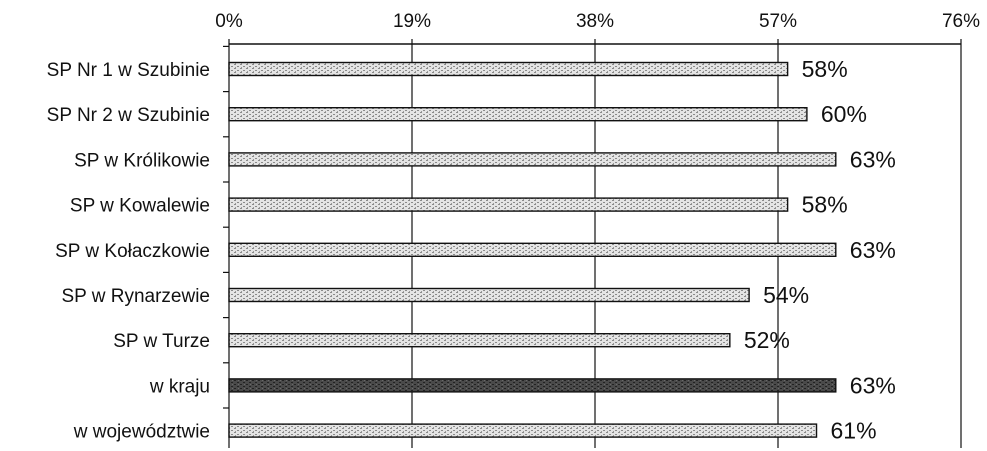 The image size is (987, 451). What do you see at coordinates (135, 296) in the screenshot?
I see `category-label: SP w Rynarzewie` at bounding box center [135, 296].